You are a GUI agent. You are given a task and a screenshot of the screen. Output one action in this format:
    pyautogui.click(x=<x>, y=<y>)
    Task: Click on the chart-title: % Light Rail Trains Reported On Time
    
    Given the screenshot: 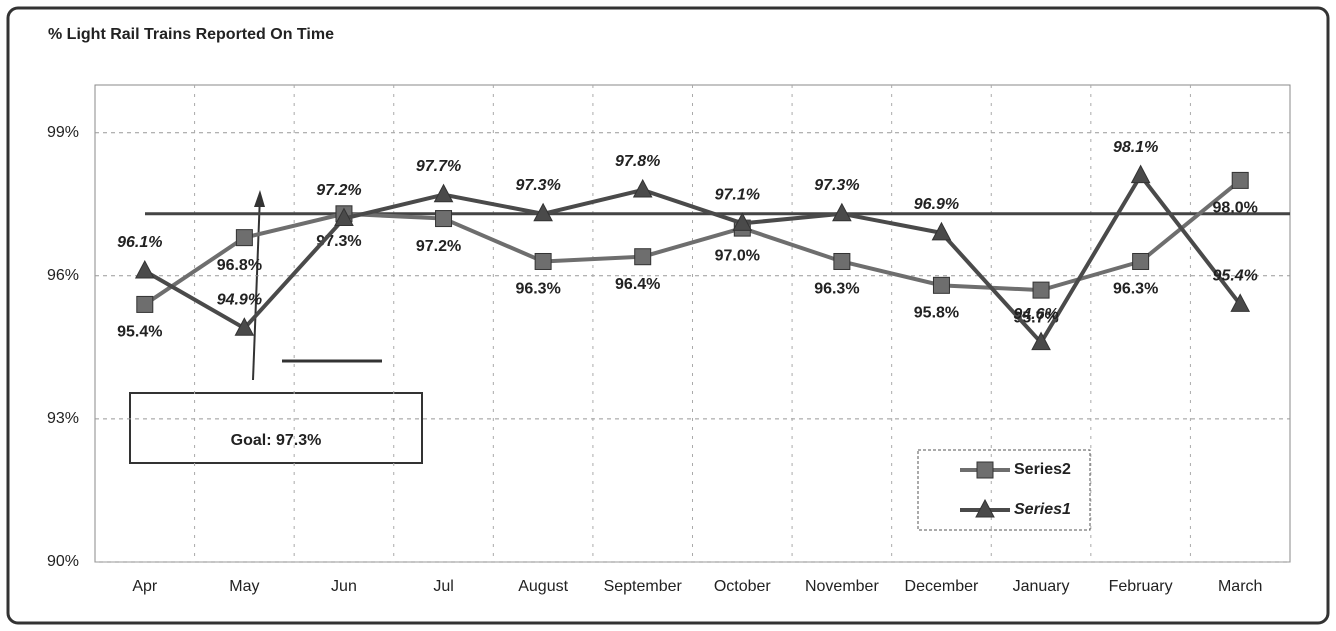 What is the action you would take?
    pyautogui.click(x=191, y=34)
    